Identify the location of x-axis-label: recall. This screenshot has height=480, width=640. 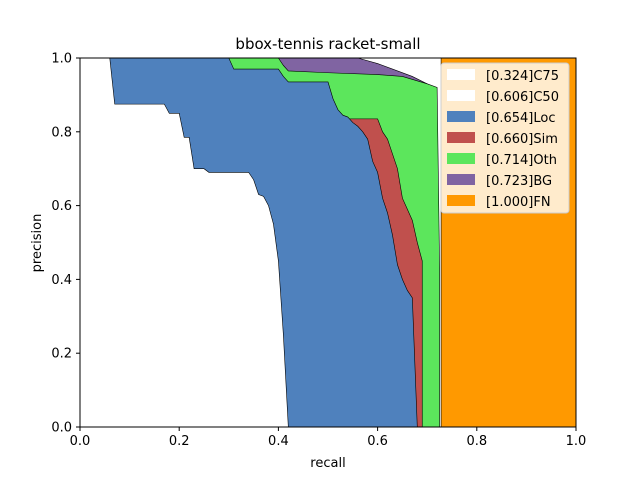
(327, 463).